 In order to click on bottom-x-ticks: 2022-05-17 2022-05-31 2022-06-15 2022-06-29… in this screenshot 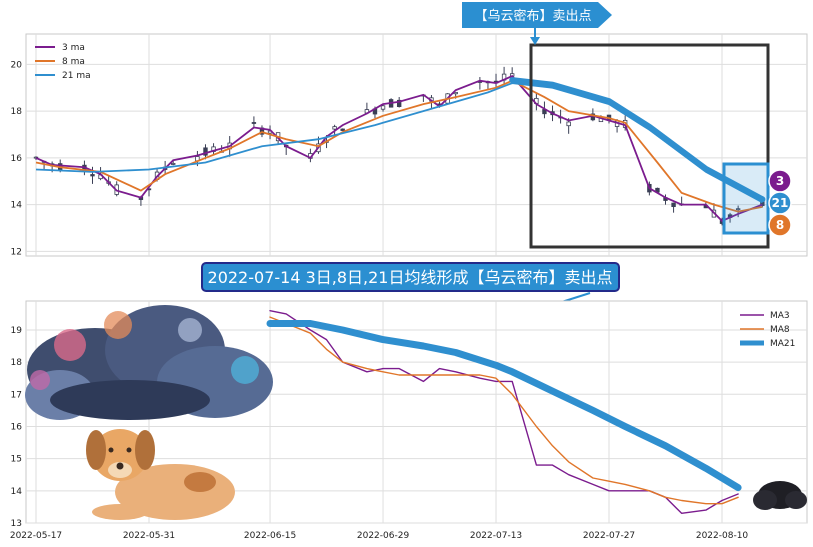, I will do `click(379, 536)`.